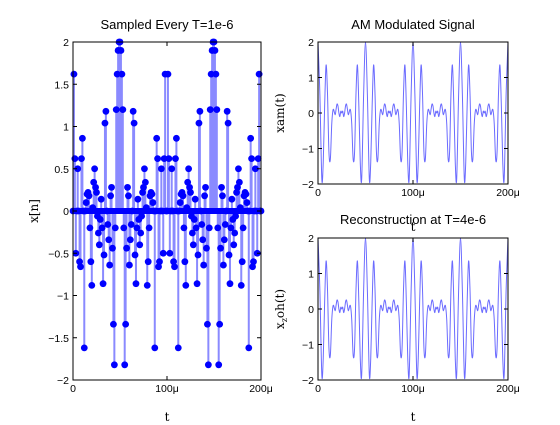  I want to click on sampled-xtick-label: 0, so click(73, 389).